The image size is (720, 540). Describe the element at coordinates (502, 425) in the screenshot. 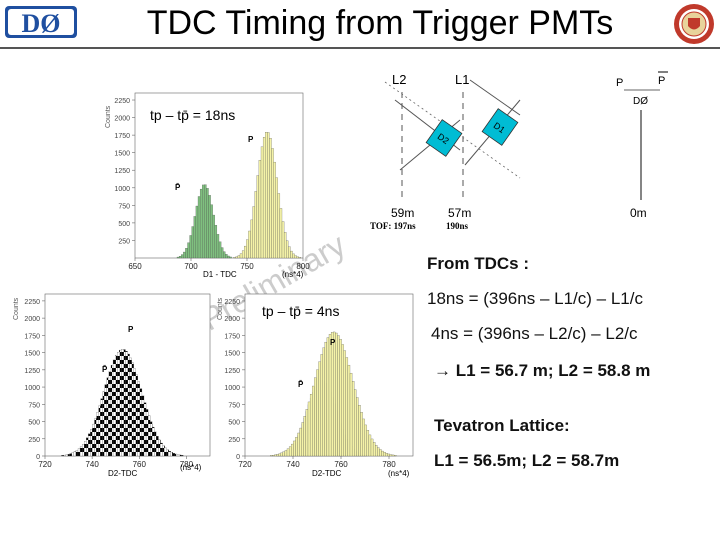

I see `lattice-heading: Tevatron Lattice:` at that location.